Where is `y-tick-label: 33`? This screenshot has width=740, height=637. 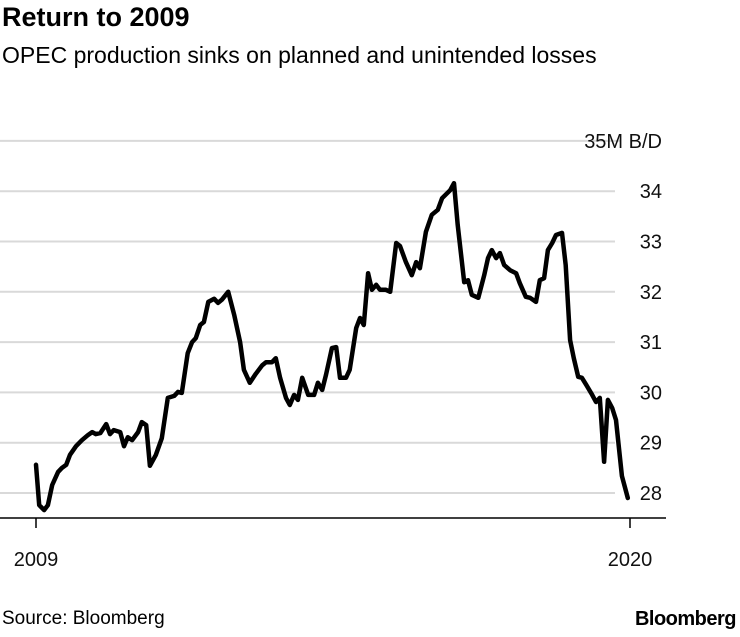 y-tick-label: 33 is located at coordinates (651, 243).